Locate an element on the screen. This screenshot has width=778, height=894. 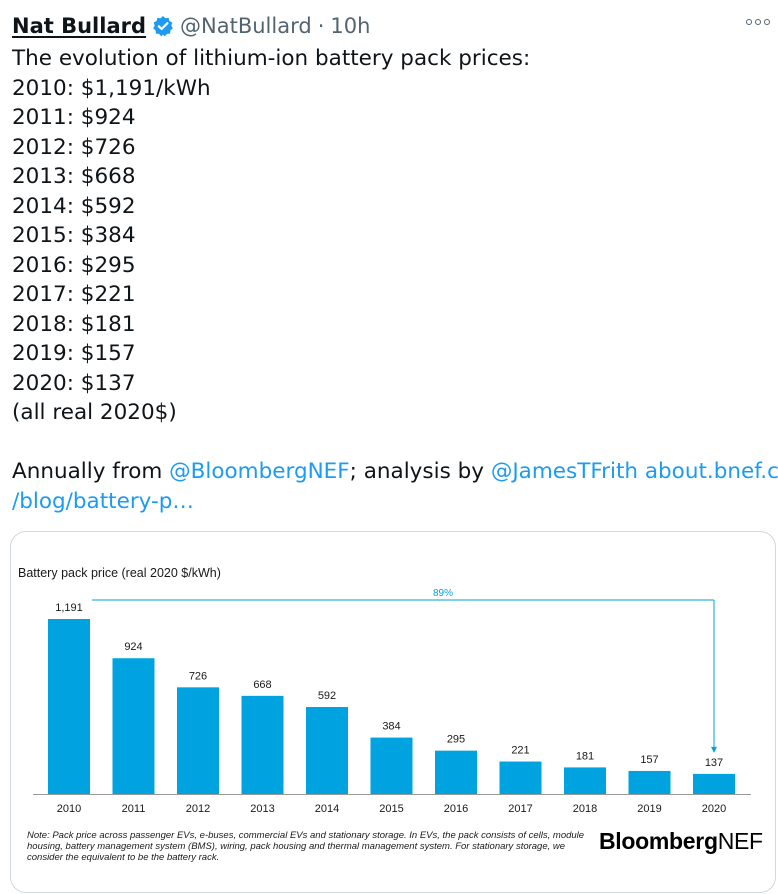
bar-2010 is located at coordinates (69, 706).